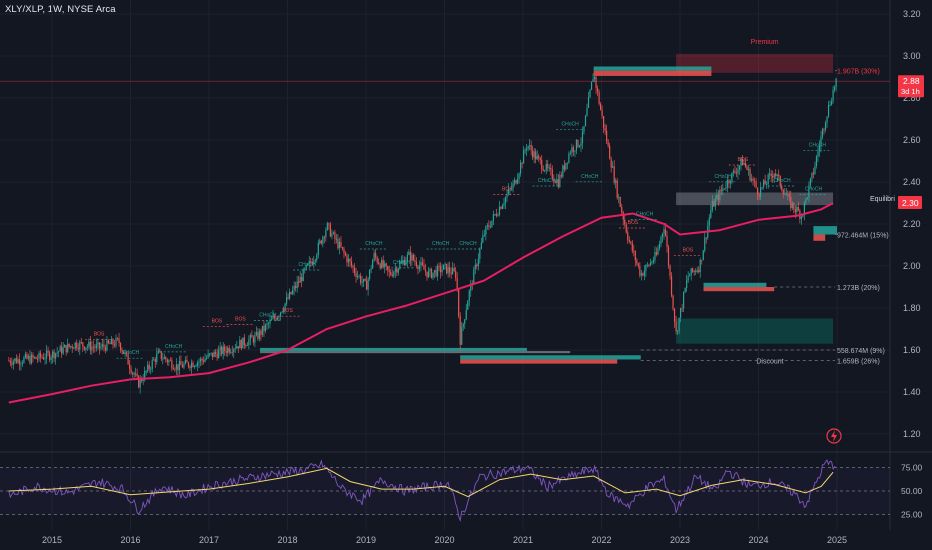 Image resolution: width=932 pixels, height=550 pixels. What do you see at coordinates (912, 224) in the screenshot?
I see `y-tick-label: 2.20` at bounding box center [912, 224].